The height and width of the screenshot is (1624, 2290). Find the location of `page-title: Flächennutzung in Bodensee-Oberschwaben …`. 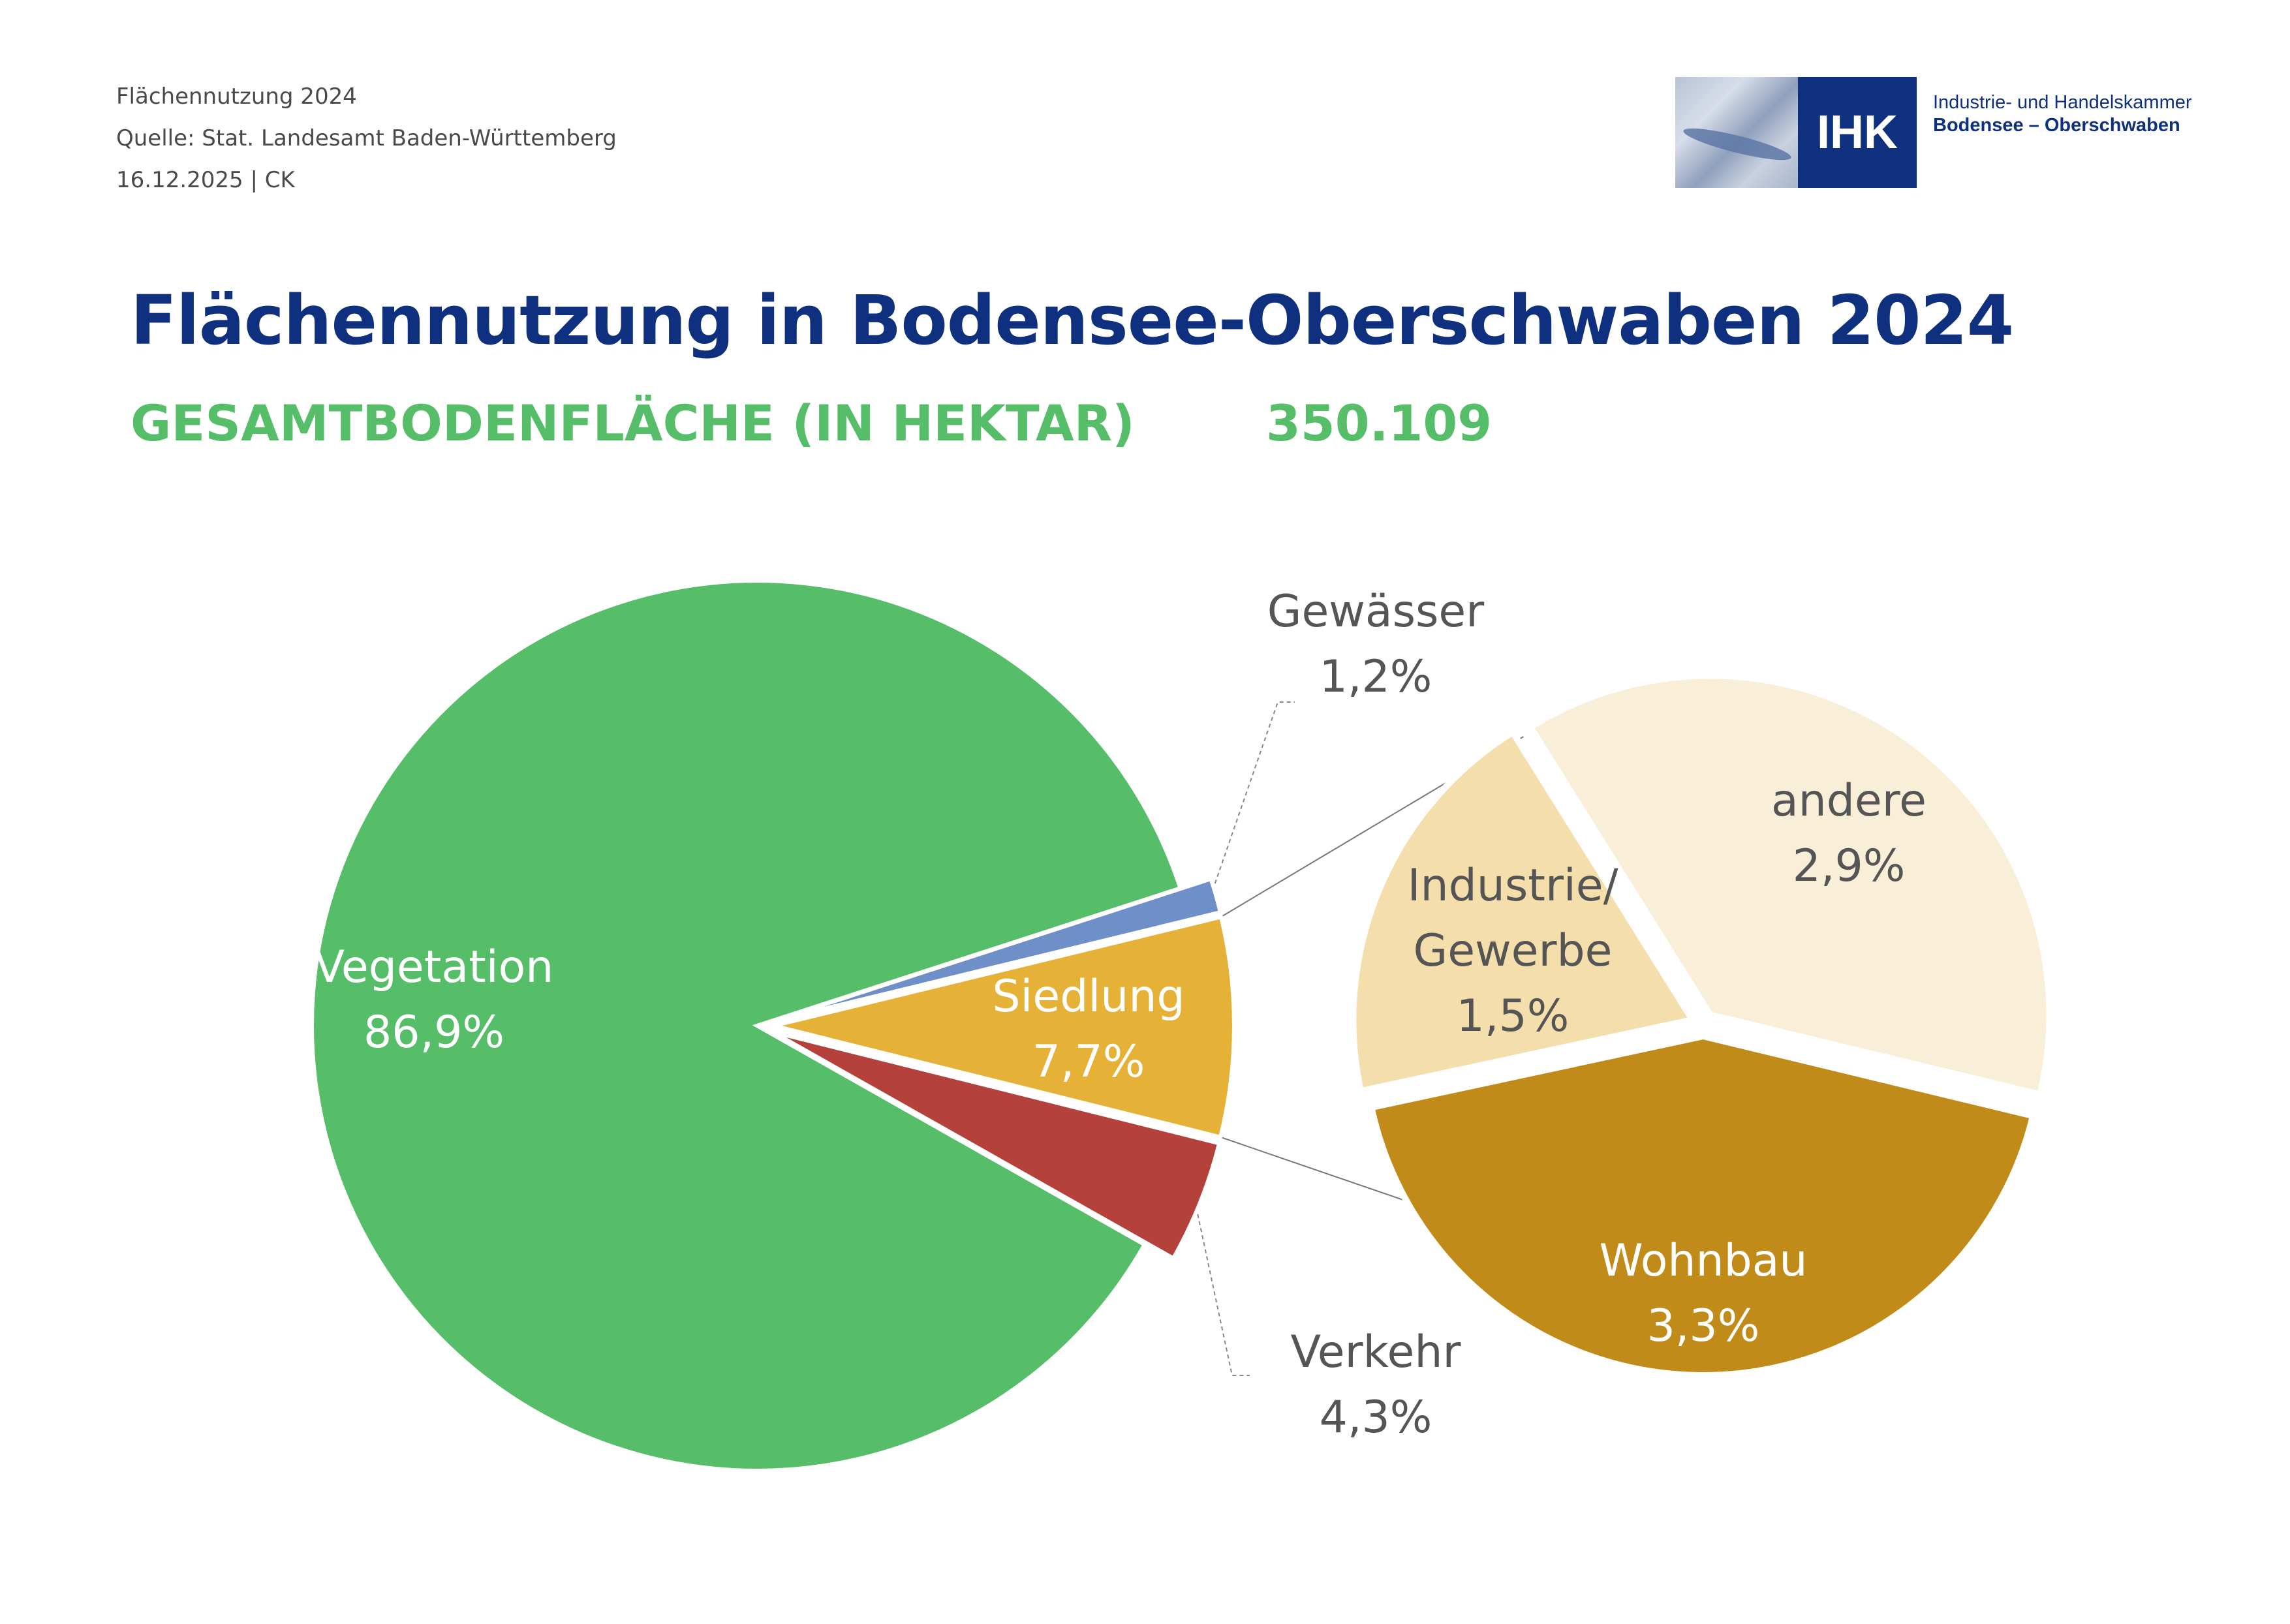

page-title: Flächennutzung in Bodensee-Oberschwaben … is located at coordinates (1073, 320).